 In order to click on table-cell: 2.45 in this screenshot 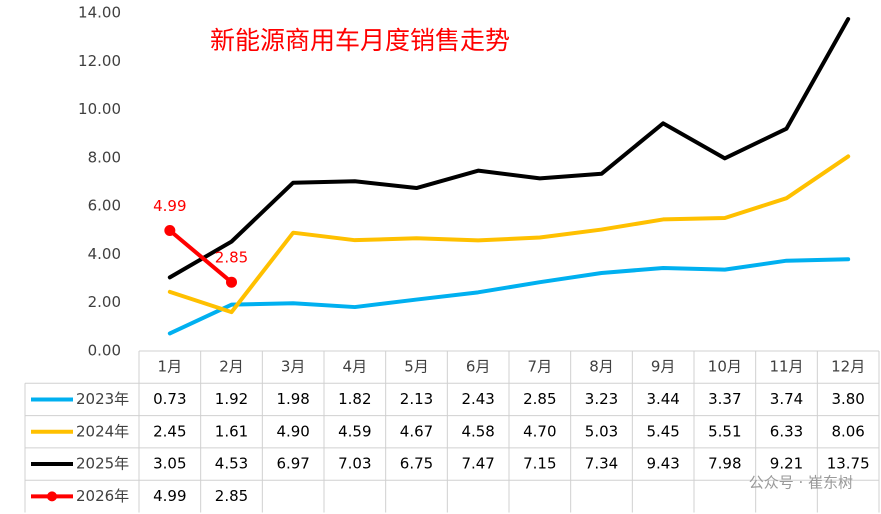, I will do `click(169, 431)`.